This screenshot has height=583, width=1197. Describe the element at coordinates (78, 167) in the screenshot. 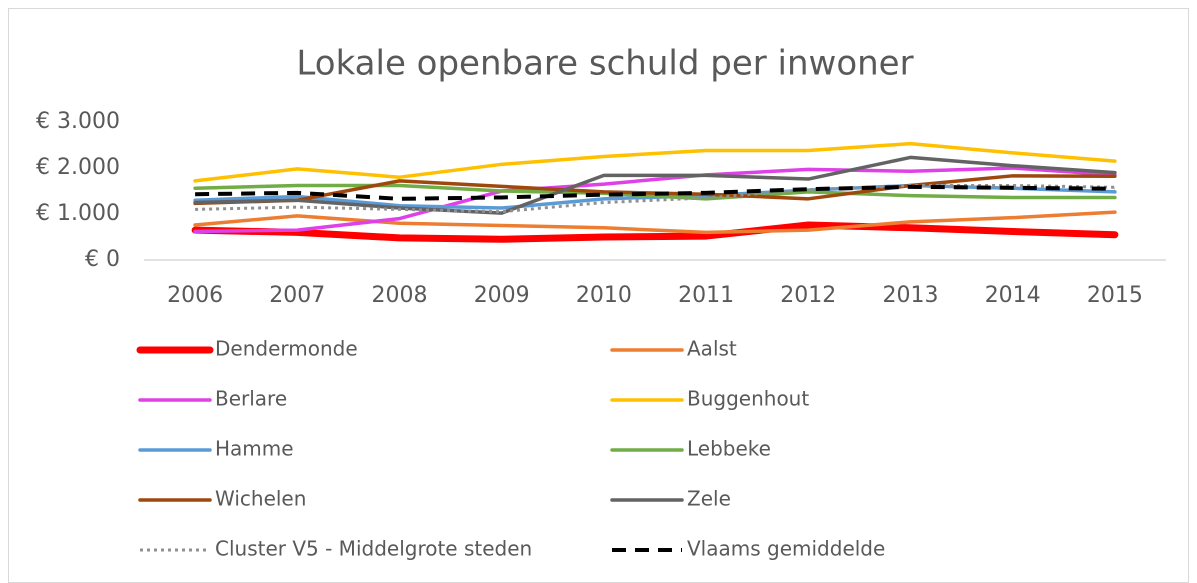

I see `y-tick-label: € 2.000` at that location.